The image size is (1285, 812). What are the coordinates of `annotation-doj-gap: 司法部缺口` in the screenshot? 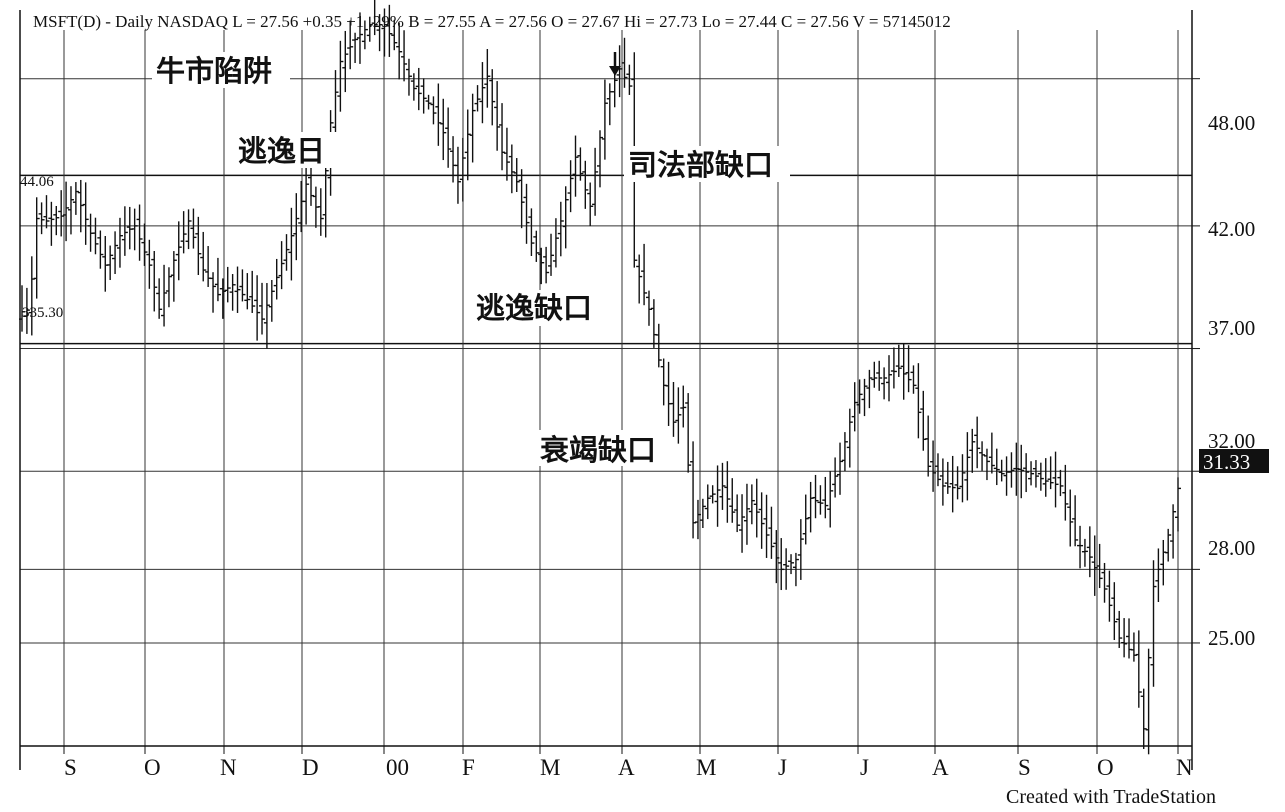 It's located at (700, 165).